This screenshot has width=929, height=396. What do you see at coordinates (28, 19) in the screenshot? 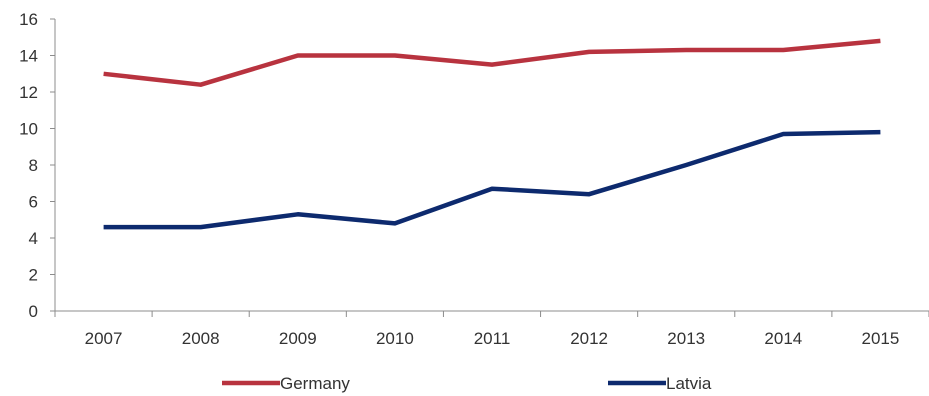
I see `y-tick-label: 16` at bounding box center [28, 19].